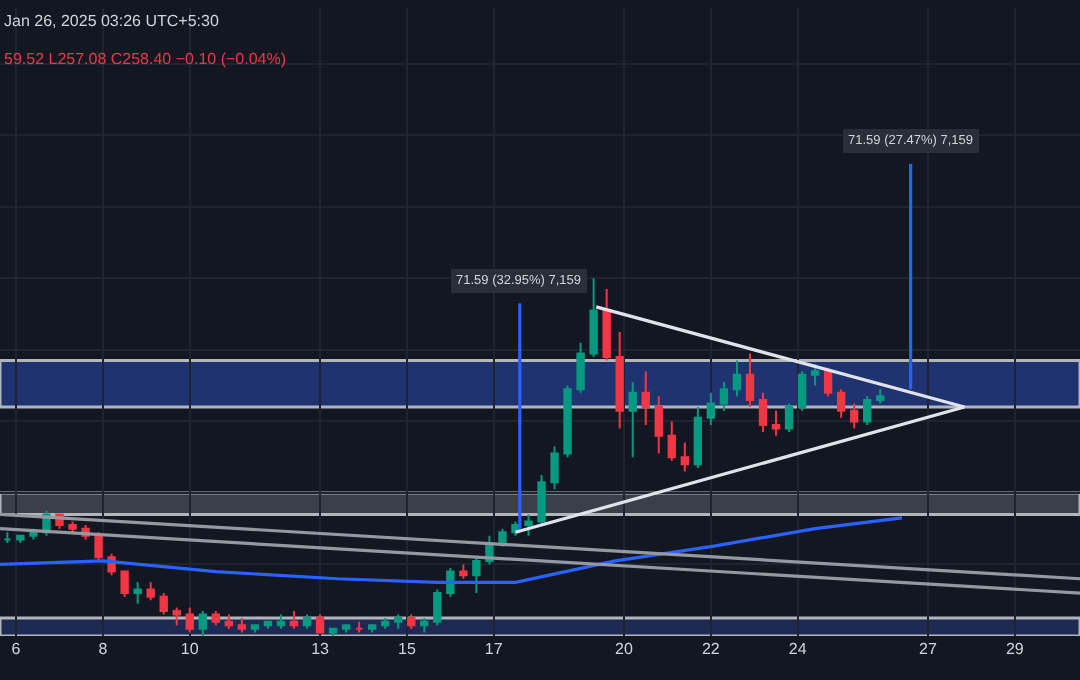 This screenshot has height=680, width=1080. Describe the element at coordinates (711, 649) in the screenshot. I see `x-tick-label: 22` at that location.